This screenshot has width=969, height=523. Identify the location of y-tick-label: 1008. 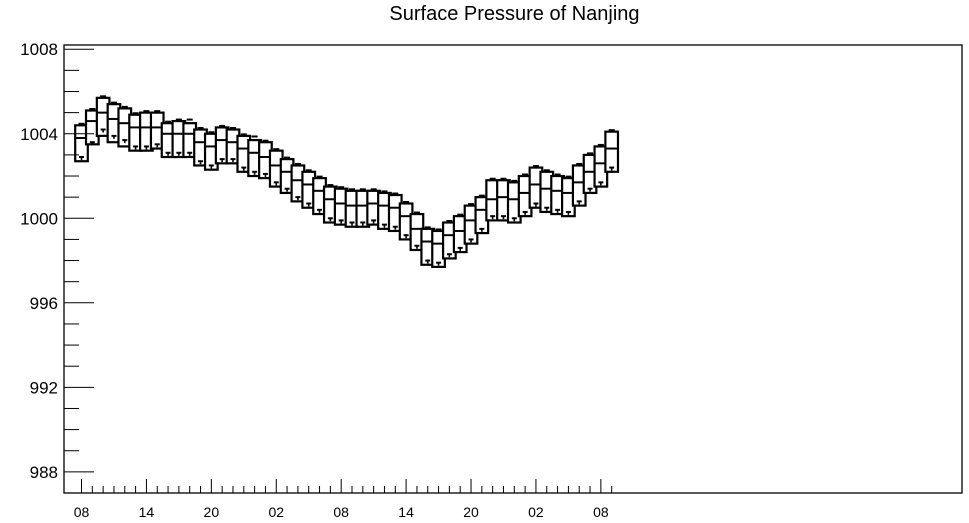
(39, 49).